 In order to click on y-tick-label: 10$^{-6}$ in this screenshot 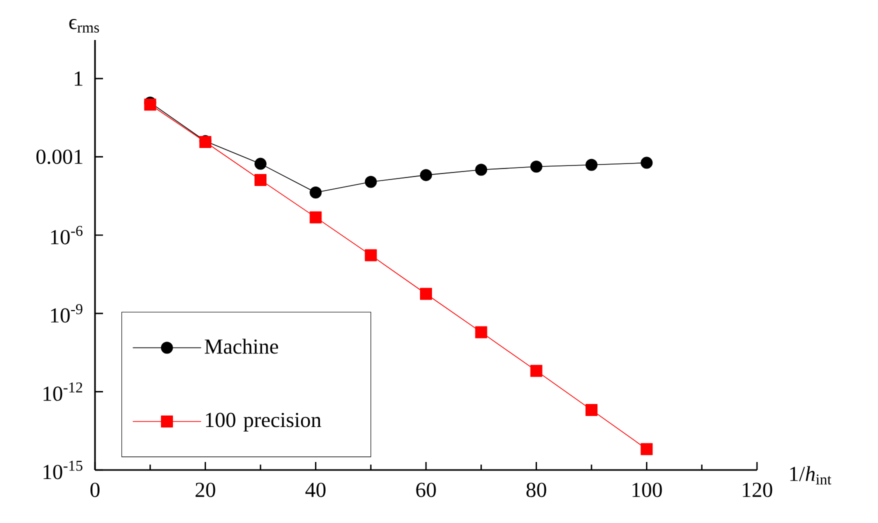, I will do `click(67, 235)`.